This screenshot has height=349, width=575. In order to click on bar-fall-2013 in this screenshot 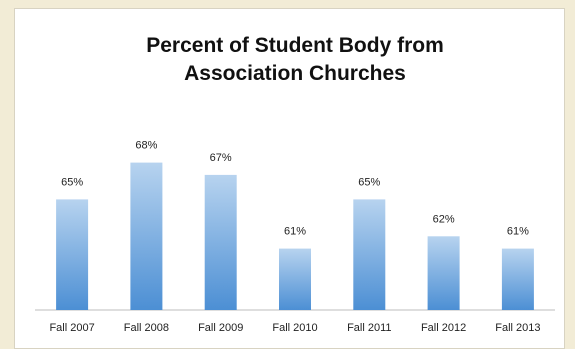, I will do `click(517, 279)`.